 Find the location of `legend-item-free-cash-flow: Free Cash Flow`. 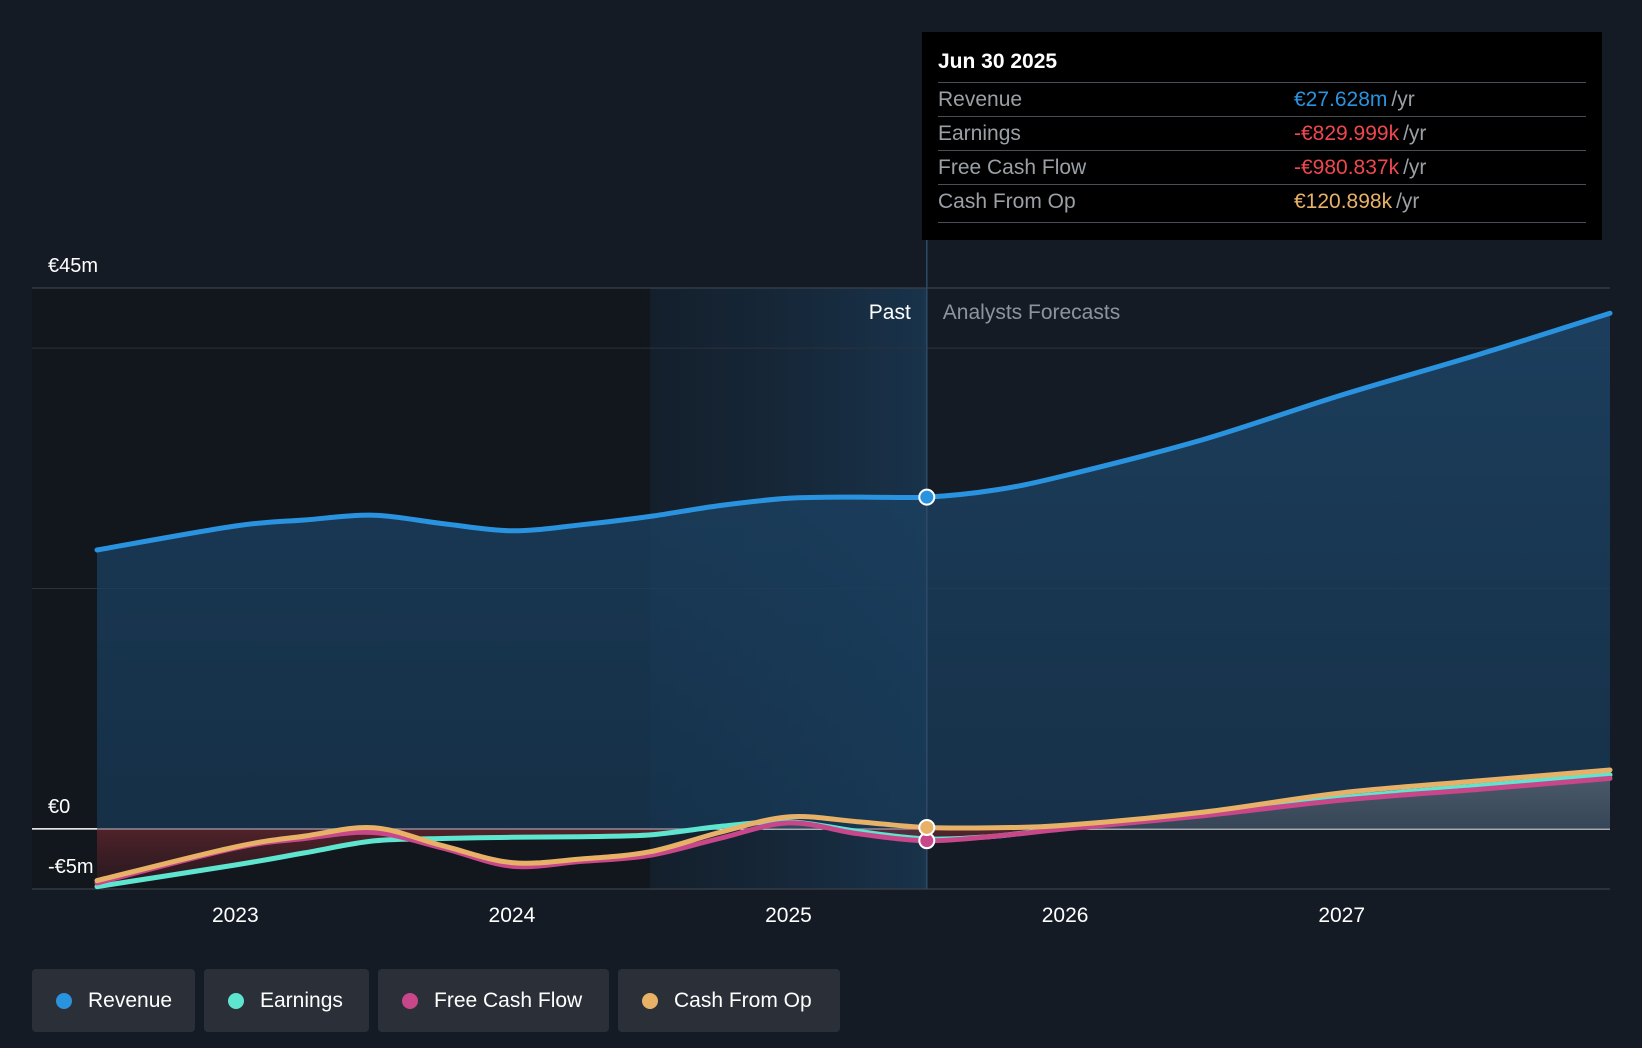

legend-item-free-cash-flow: Free Cash Flow is located at coordinates (493, 1000).